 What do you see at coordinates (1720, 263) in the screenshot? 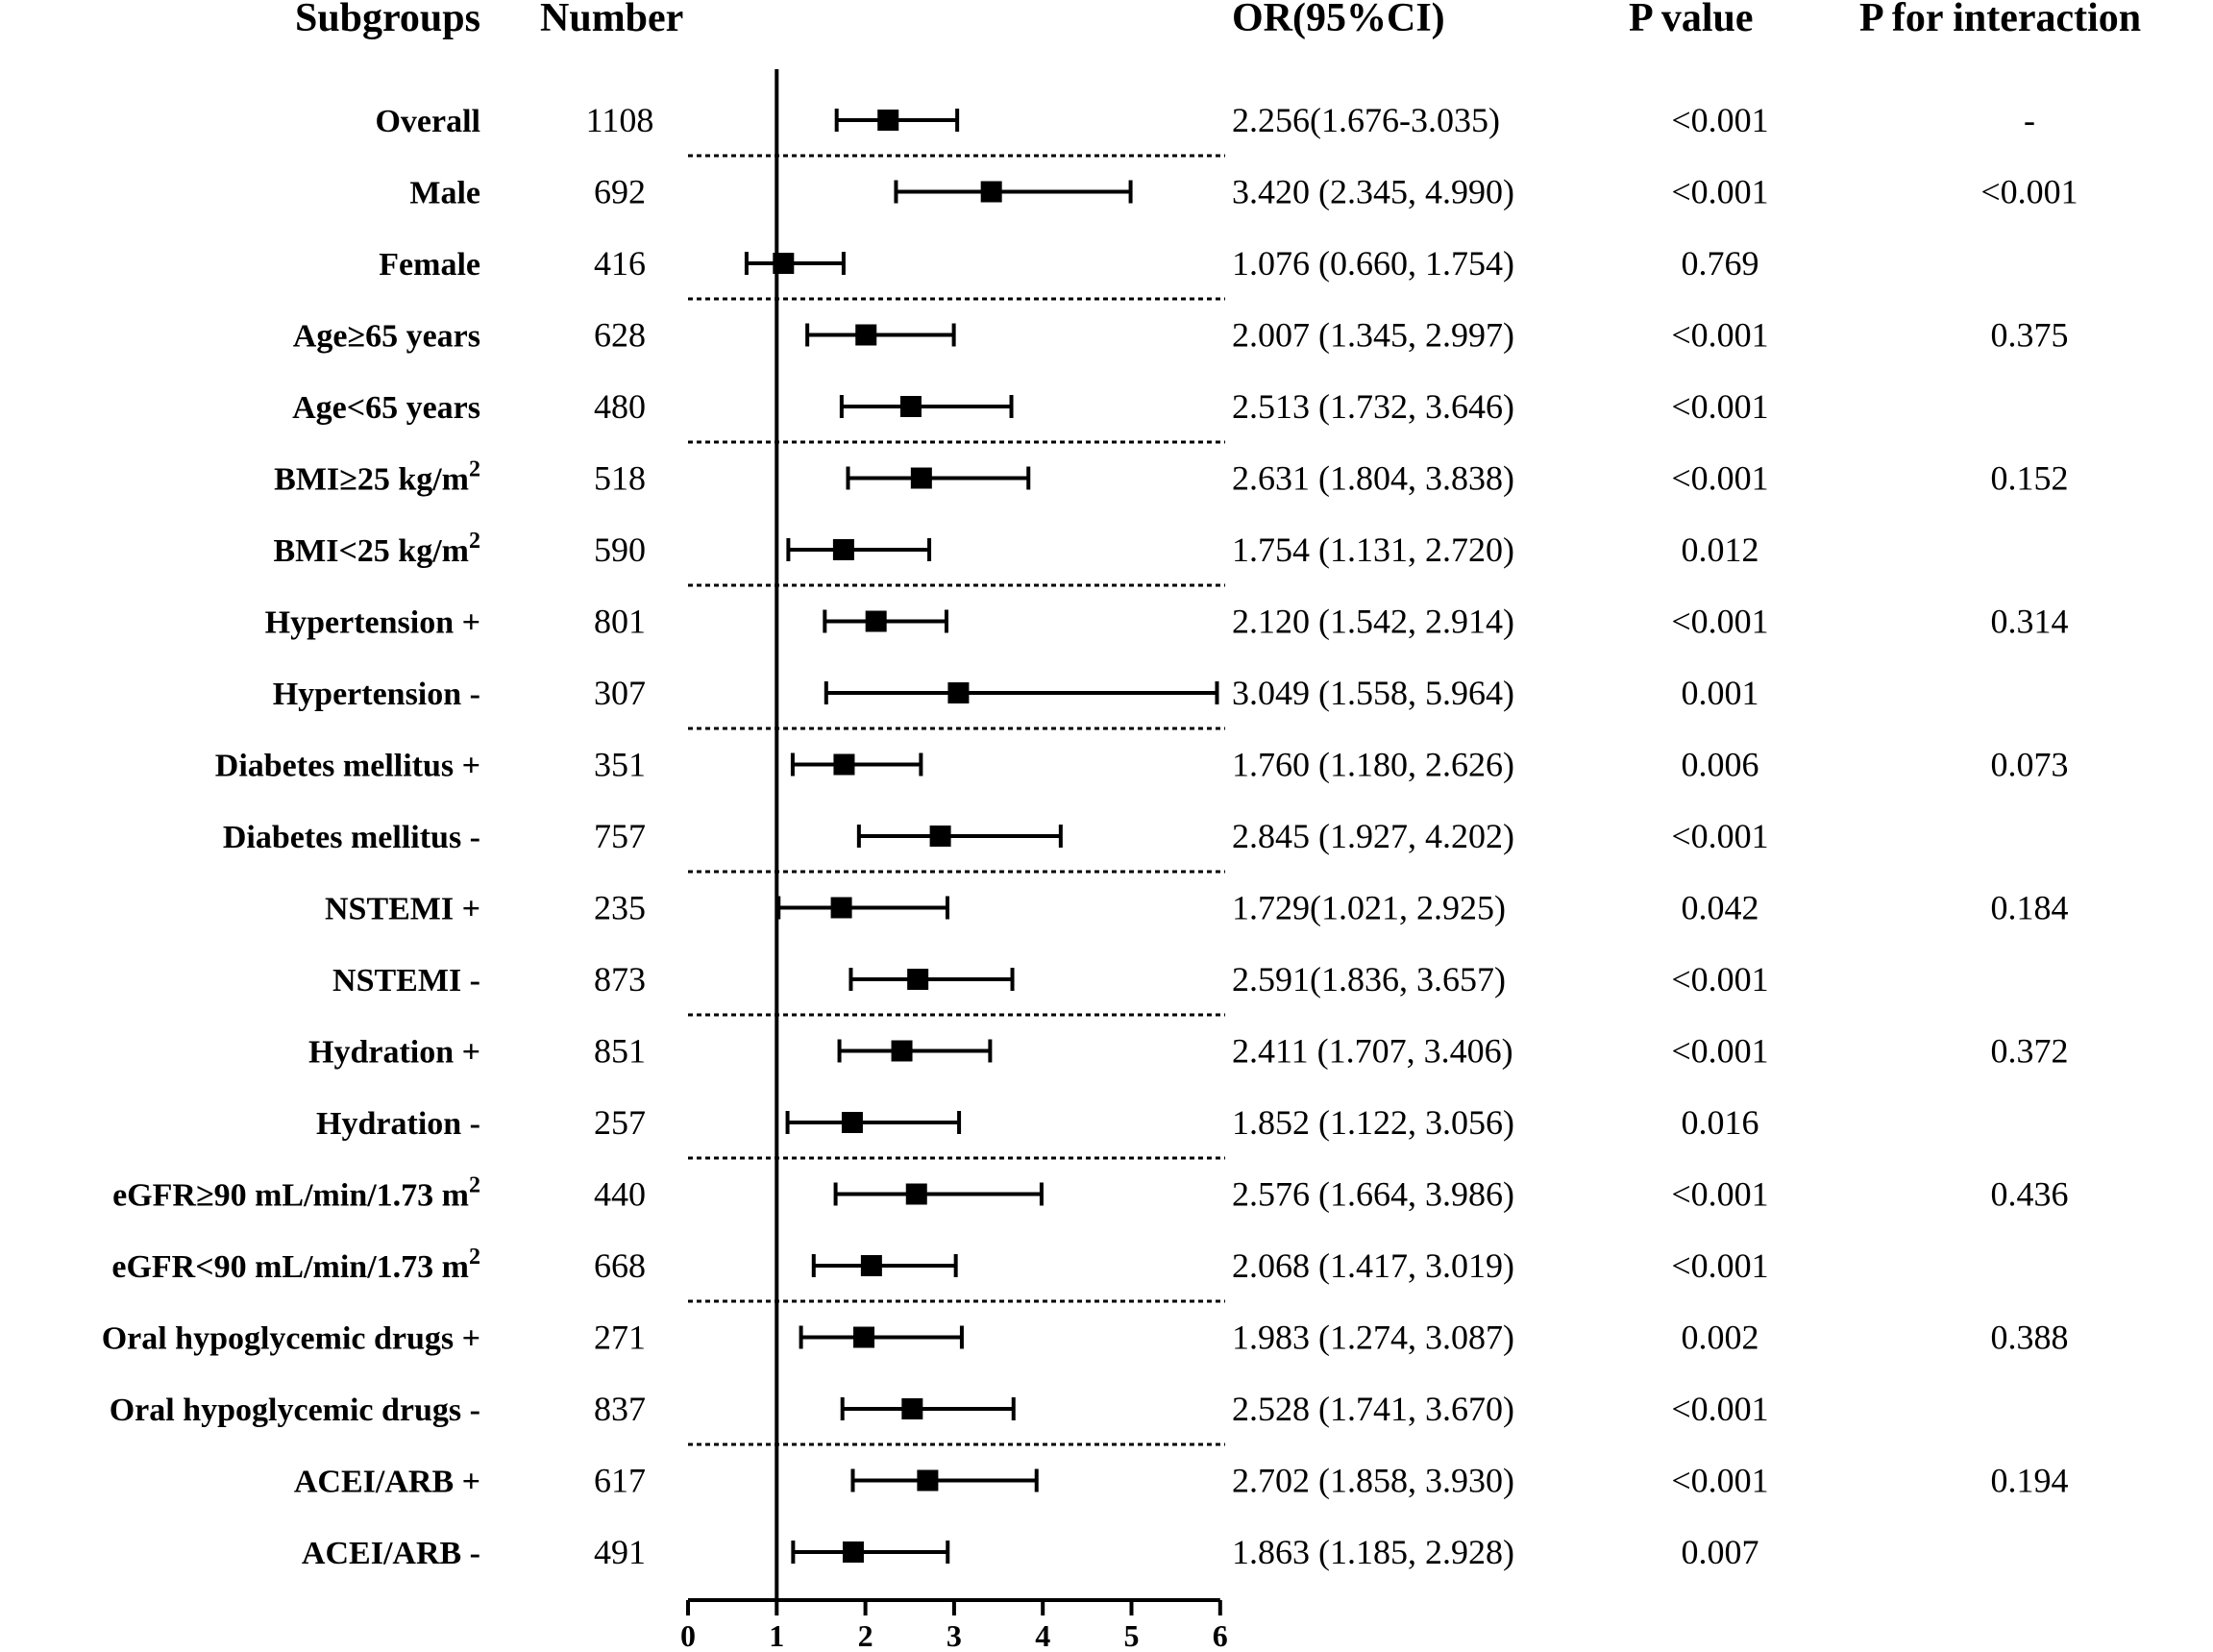
I see `p-value: 0.769` at bounding box center [1720, 263].